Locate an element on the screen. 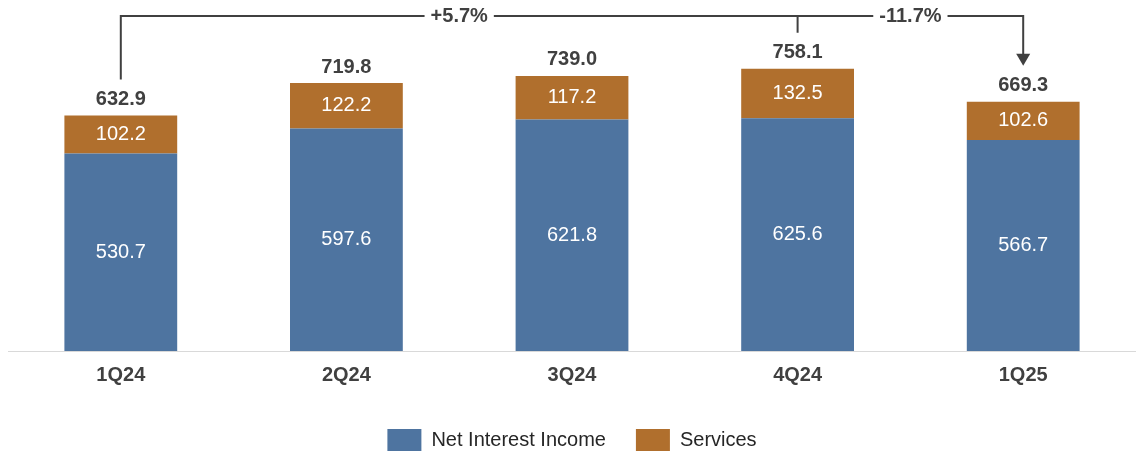  x-tick-label: 1Q24 is located at coordinates (121, 373).